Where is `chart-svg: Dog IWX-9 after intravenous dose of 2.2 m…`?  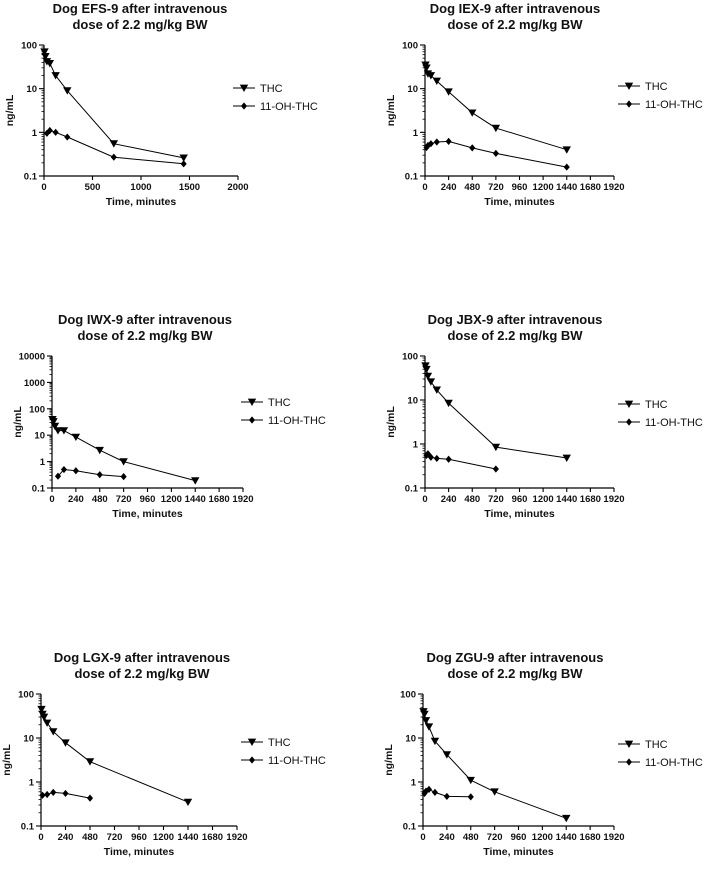 chart-svg: Dog IWX-9 after intravenous dose of 2.2 m… is located at coordinates (169, 416).